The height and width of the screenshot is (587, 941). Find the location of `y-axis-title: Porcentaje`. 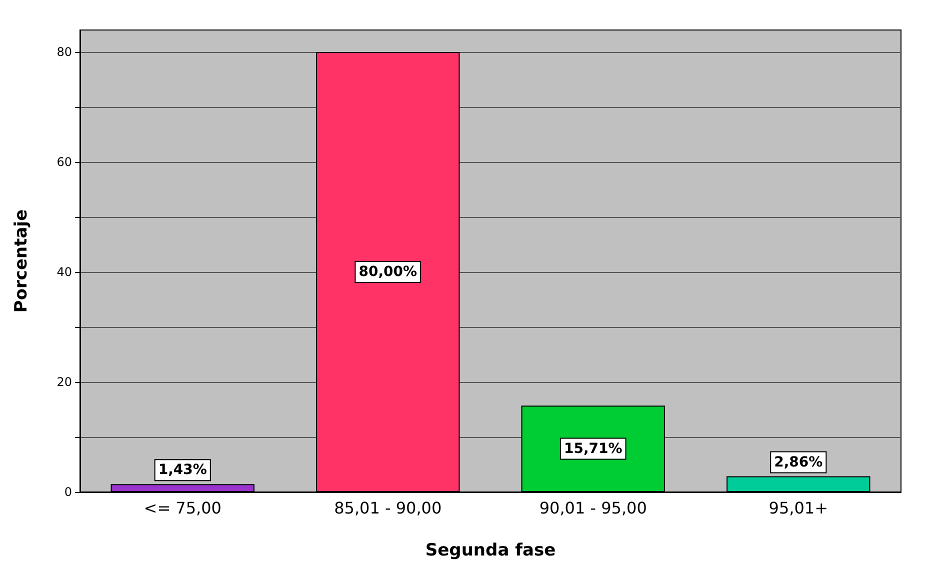

y-axis-title: Porcentaje is located at coordinates (22, 261).